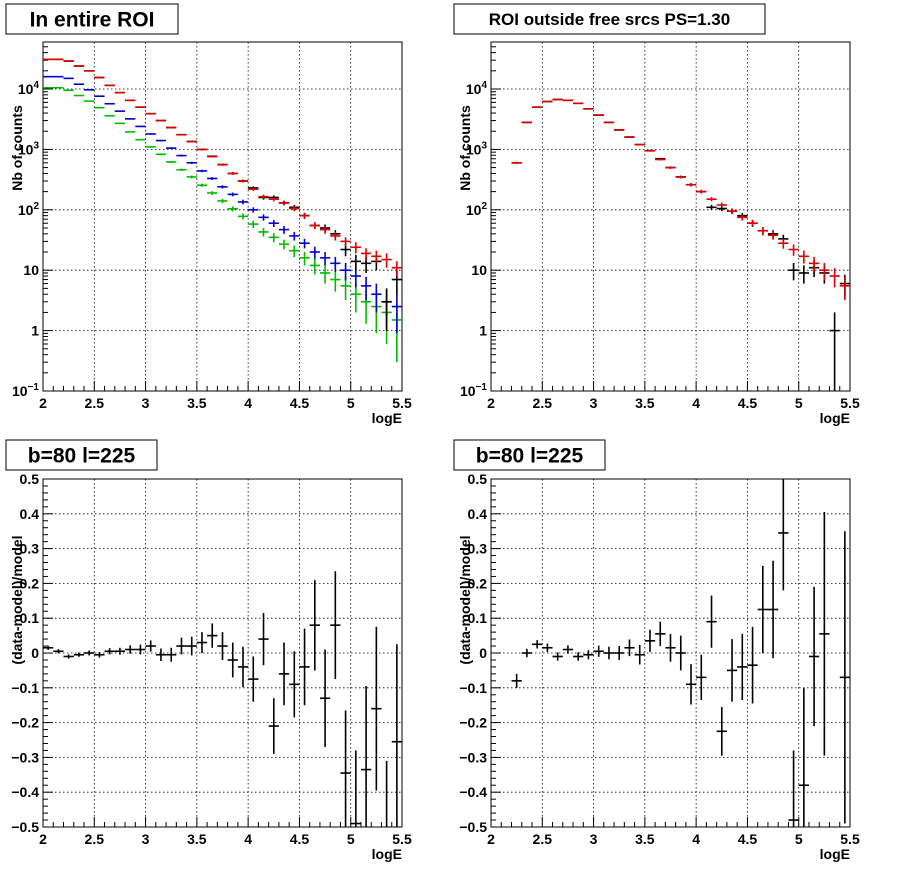 This screenshot has width=898, height=871. Describe the element at coordinates (351, 403) in the screenshot. I see `x-tick-label: 5` at that location.